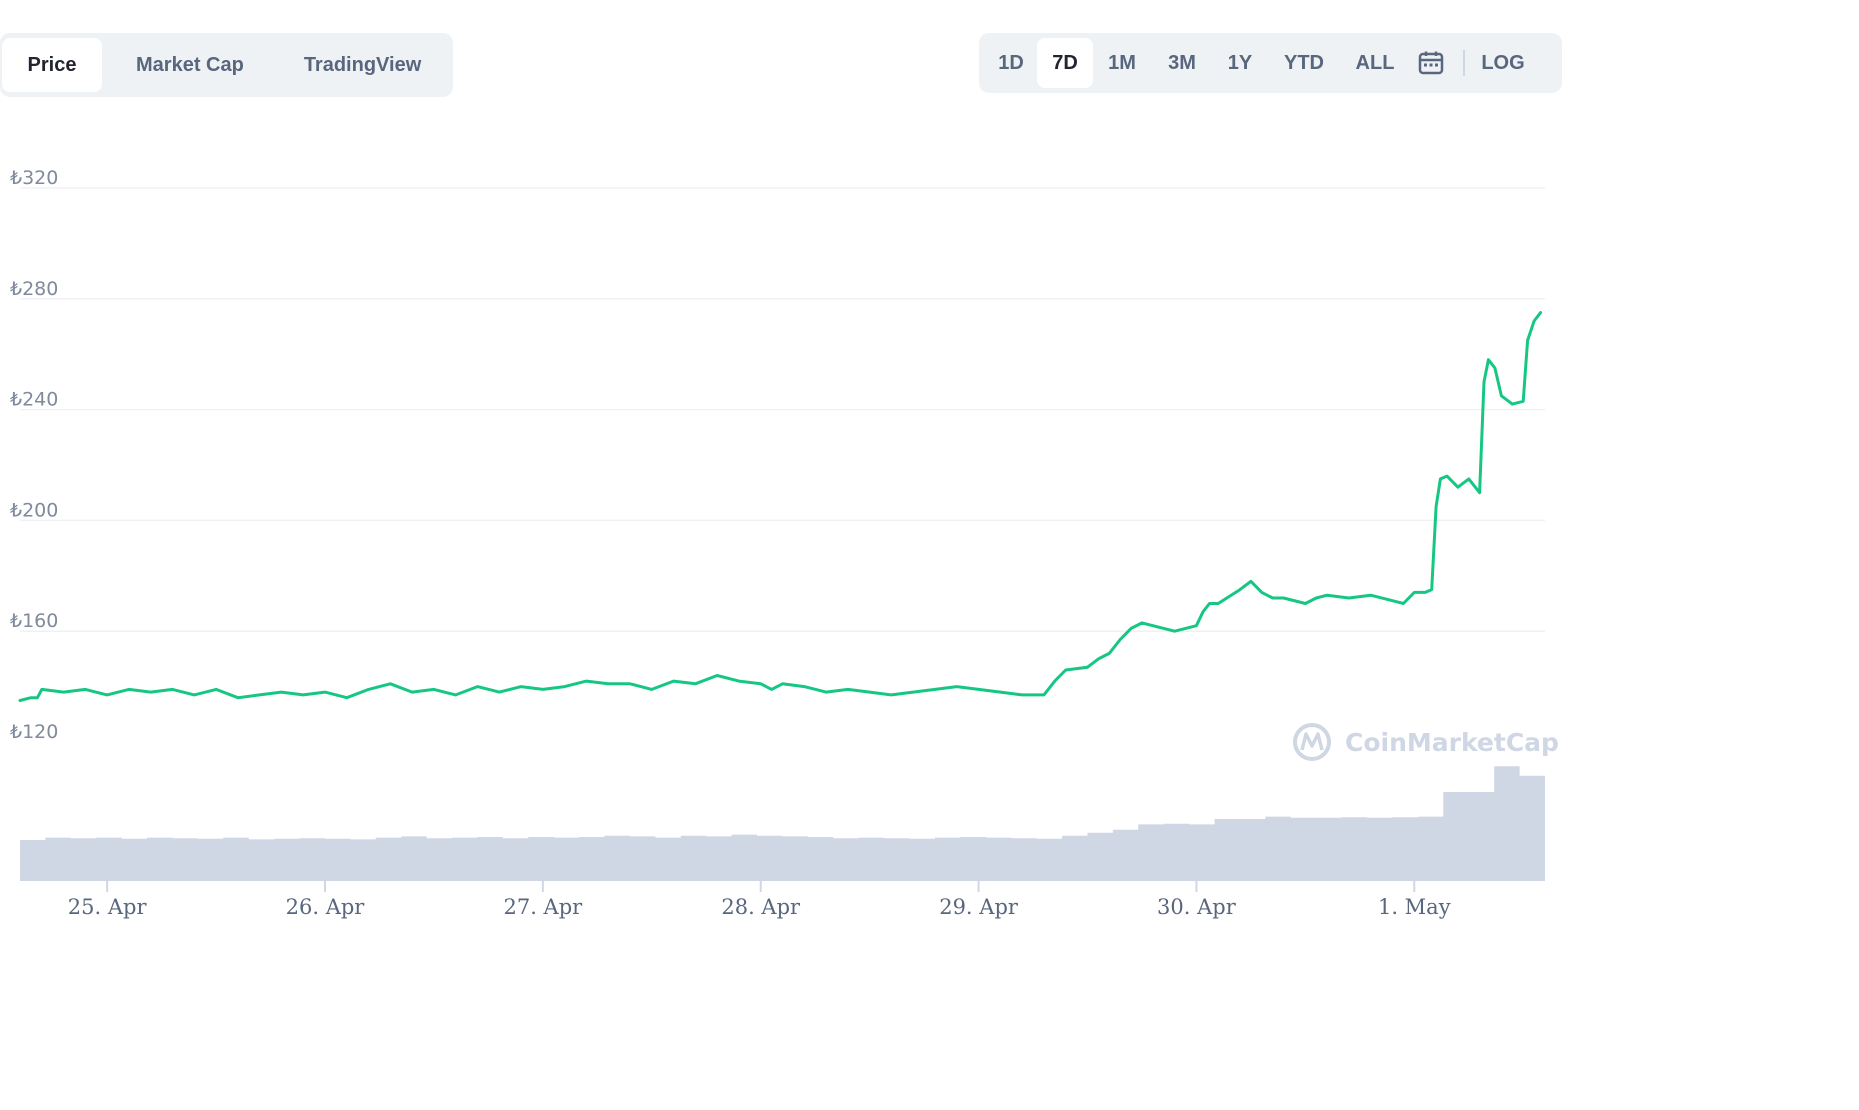 The height and width of the screenshot is (1110, 1859). I want to click on calendar-icon, so click(1431, 63).